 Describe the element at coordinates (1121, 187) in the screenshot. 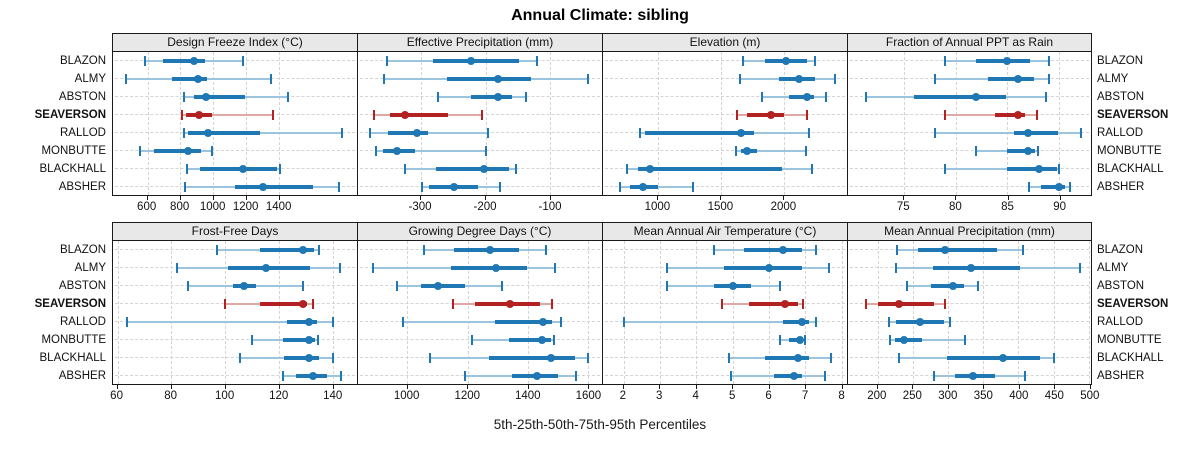

I see `station-label-absher: ABSHER` at that location.